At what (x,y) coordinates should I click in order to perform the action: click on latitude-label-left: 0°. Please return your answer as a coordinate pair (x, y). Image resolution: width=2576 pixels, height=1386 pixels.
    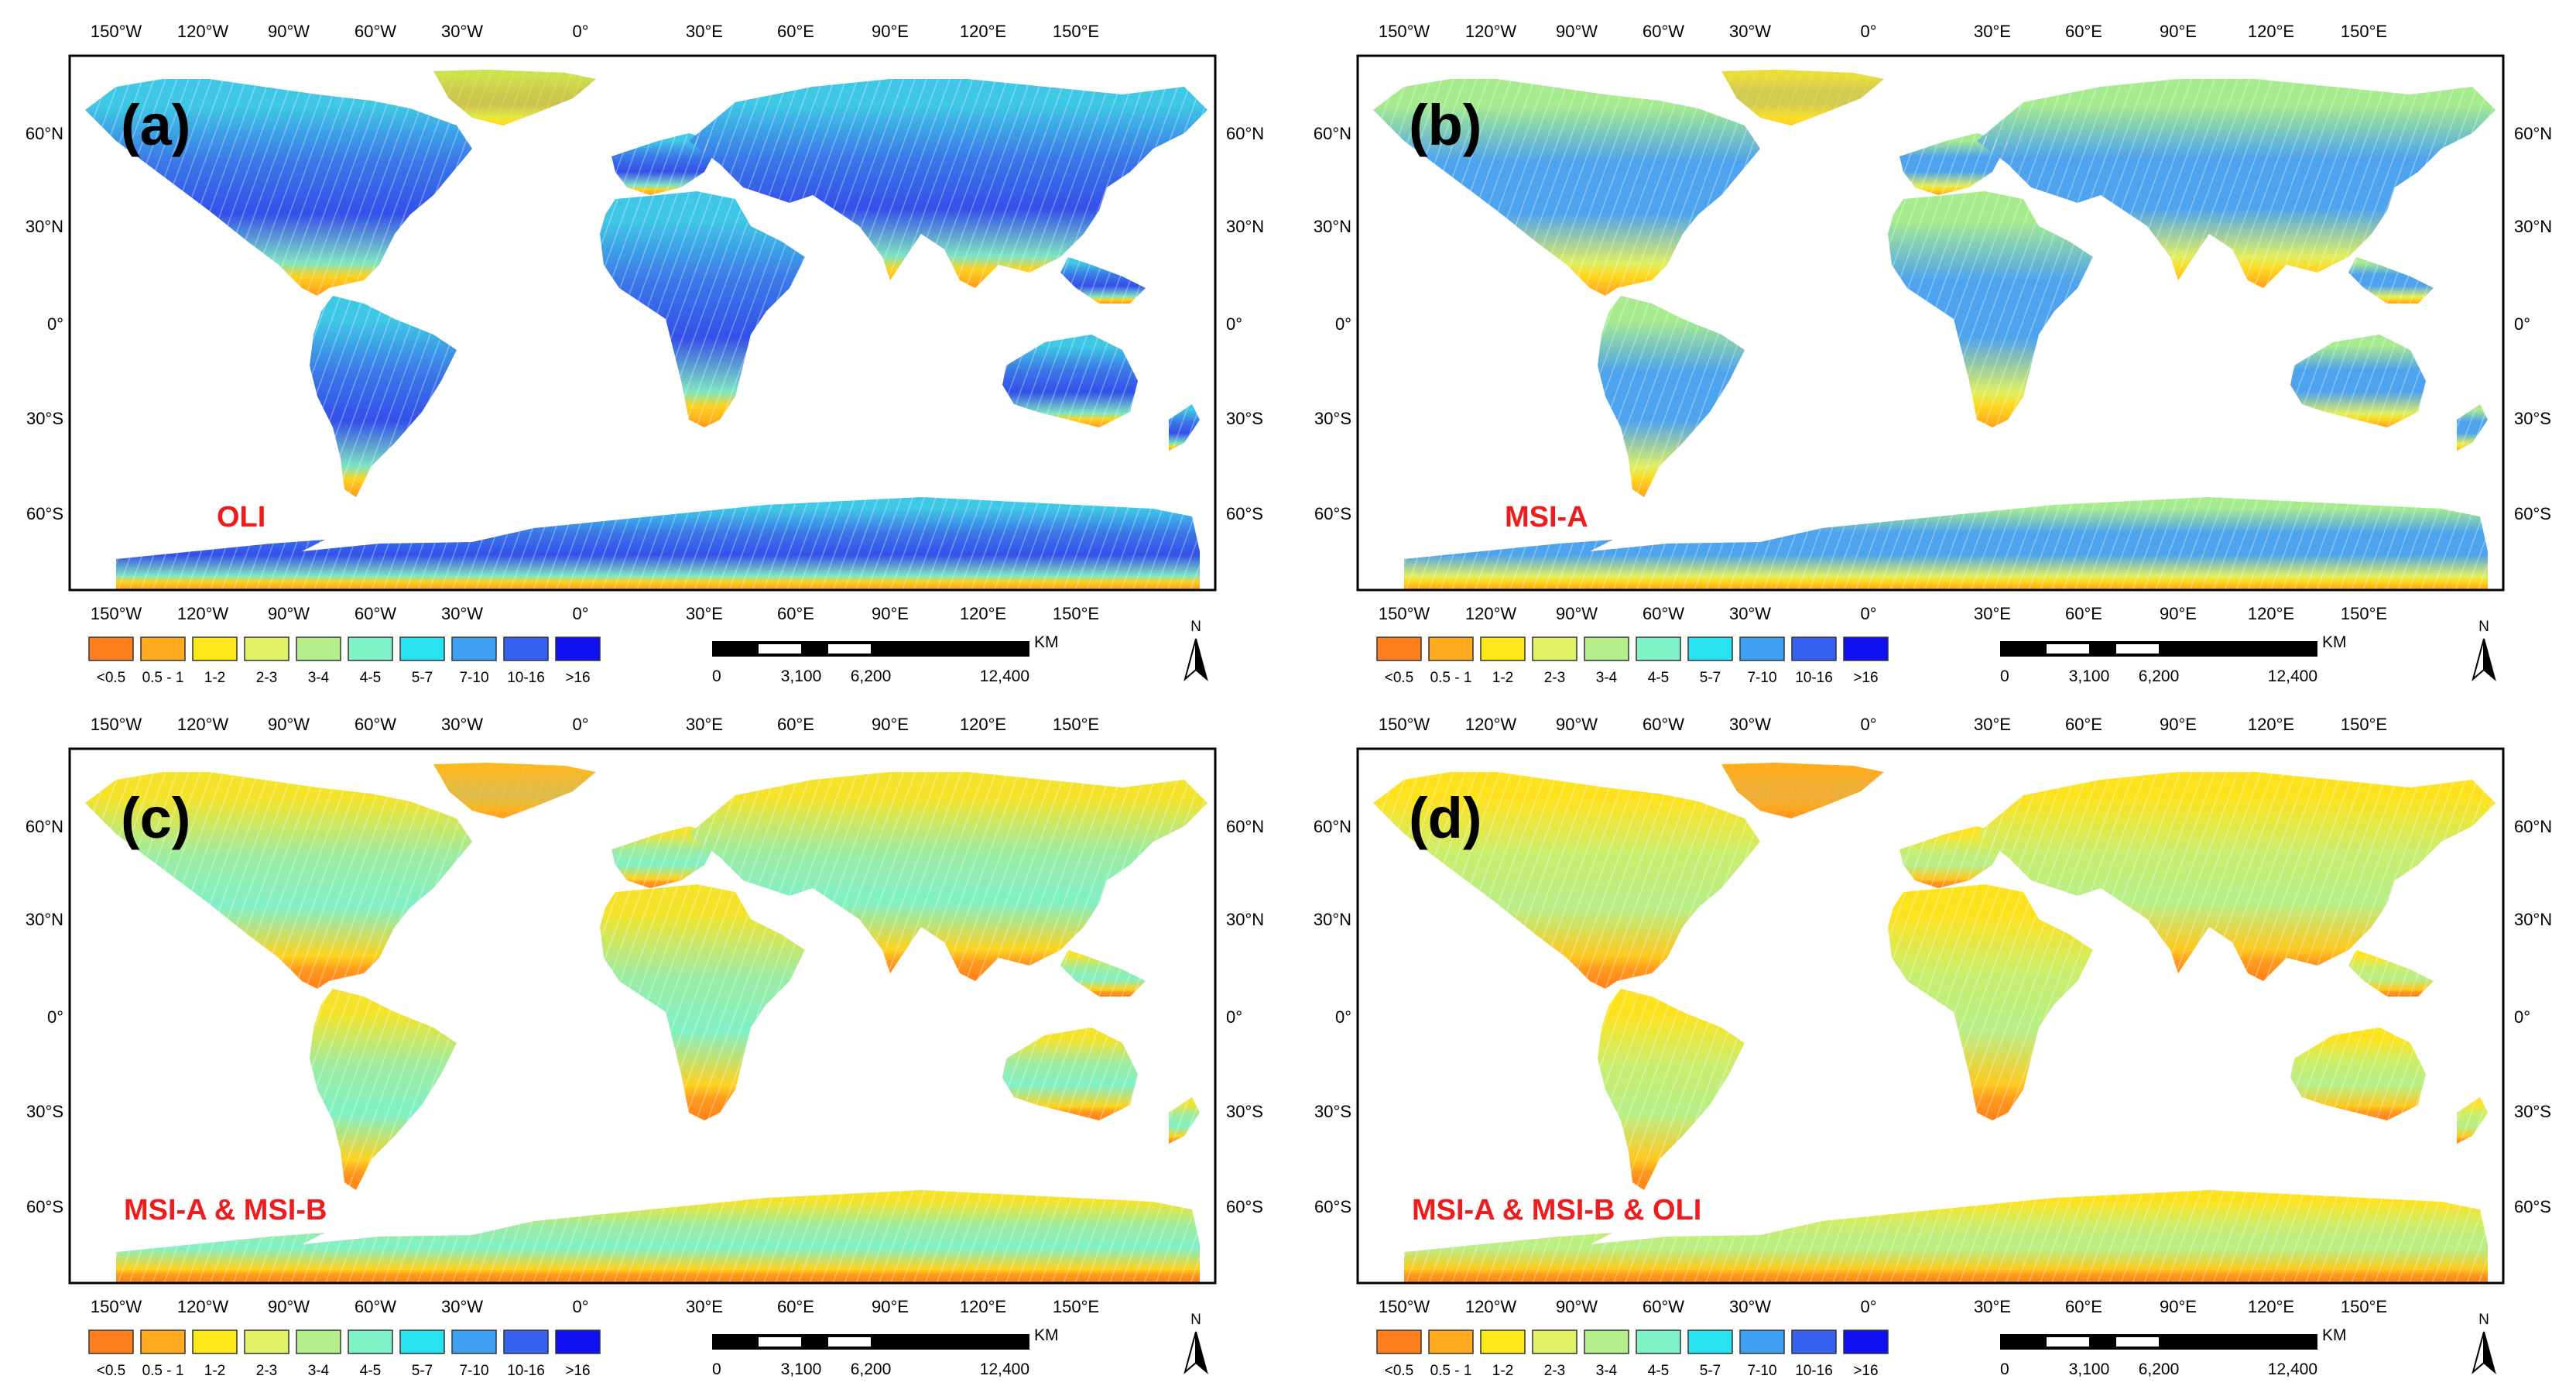
    Looking at the image, I should click on (1343, 1017).